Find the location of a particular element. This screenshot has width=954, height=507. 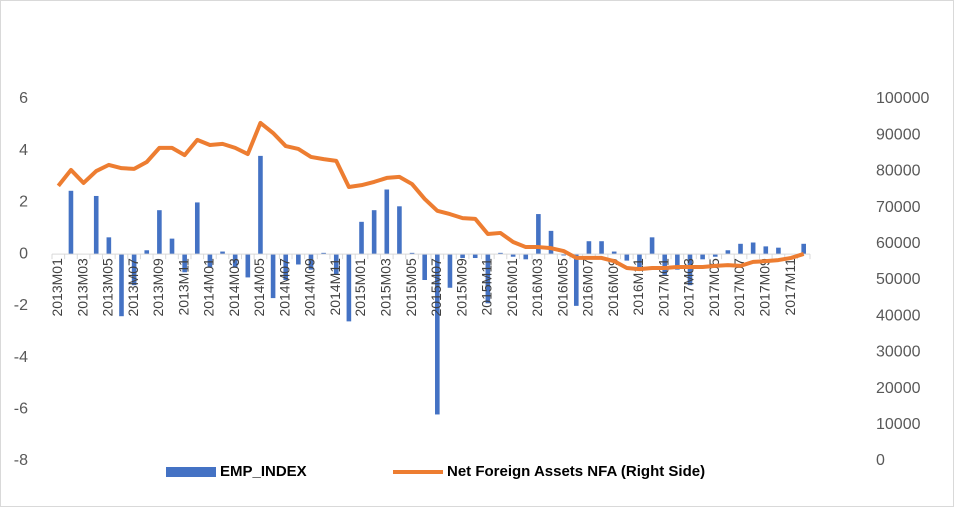

x-tick-label: 2013M11 is located at coordinates (183, 287).